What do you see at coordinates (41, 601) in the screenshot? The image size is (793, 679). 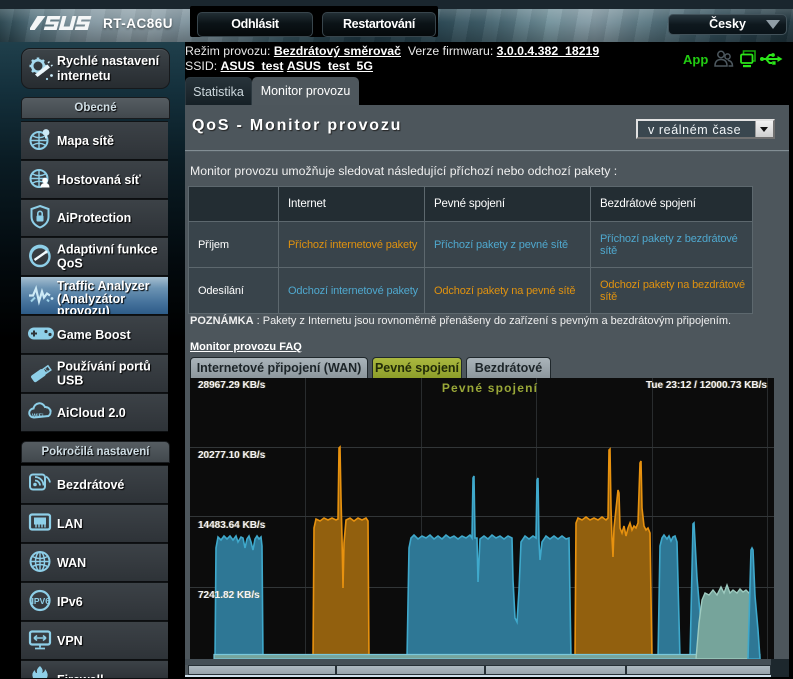 I see `svg-text: IPV6` at bounding box center [41, 601].